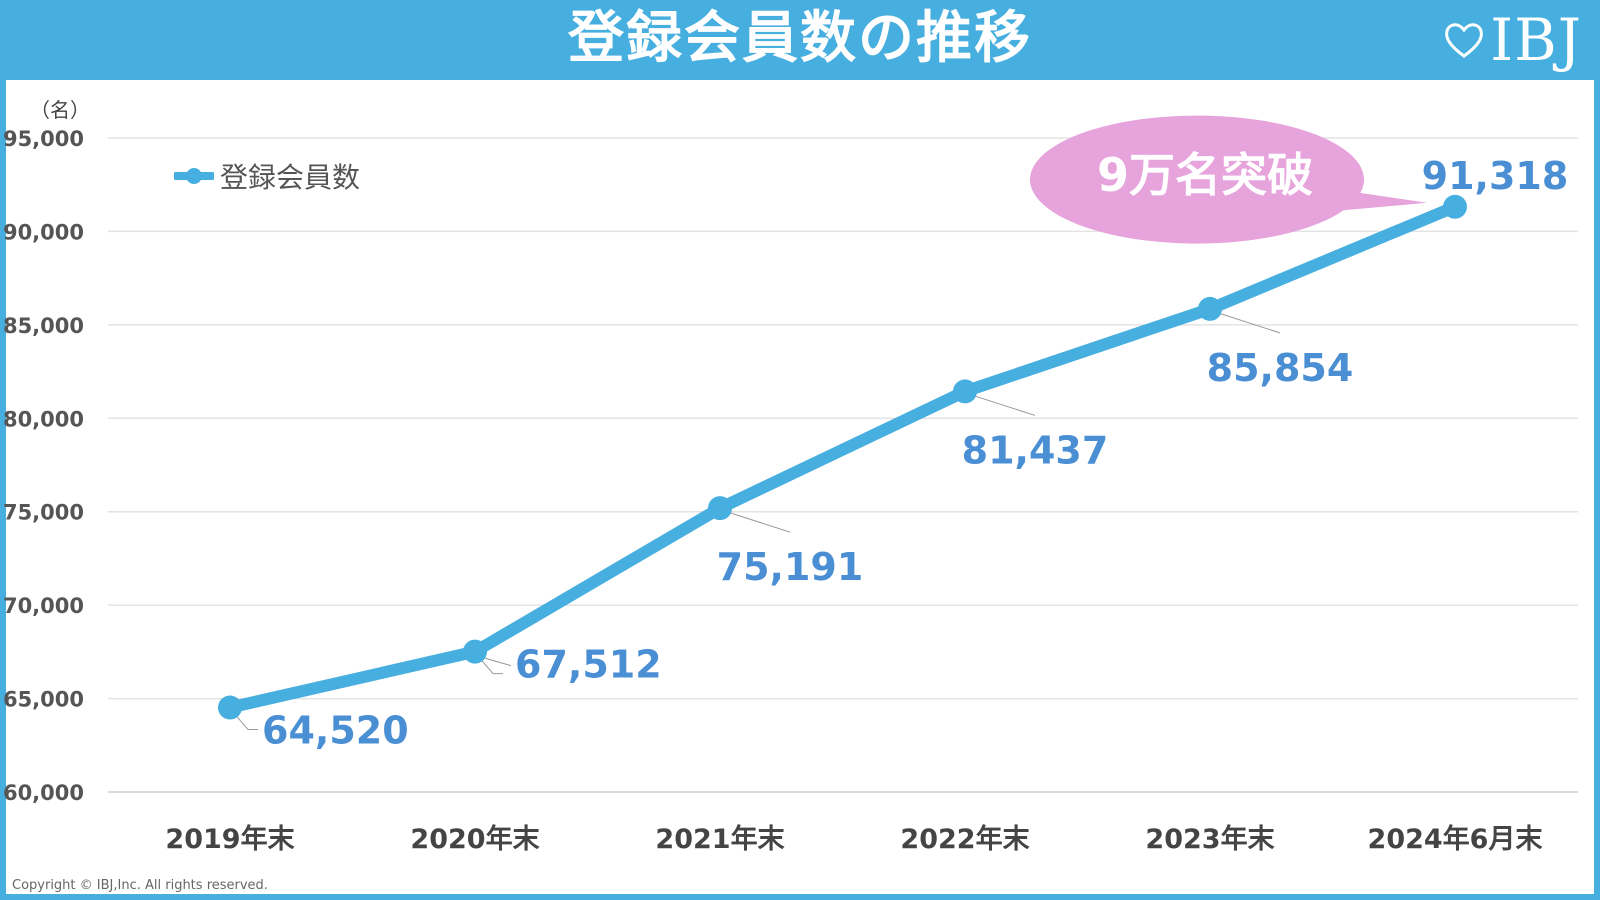 The image size is (1600, 900). I want to click on legend-line-marker, so click(194, 176).